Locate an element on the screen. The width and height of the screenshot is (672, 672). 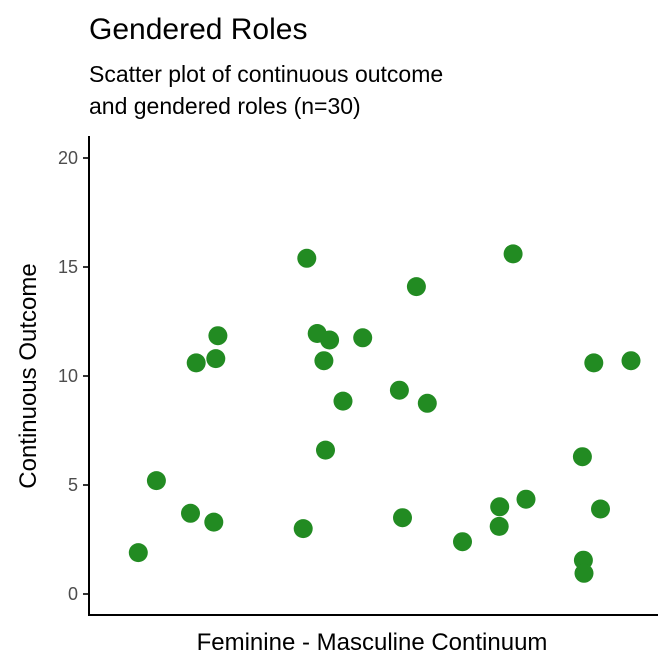
x-axis-label: Feminine - Masculine Continuum is located at coordinates (372, 642).